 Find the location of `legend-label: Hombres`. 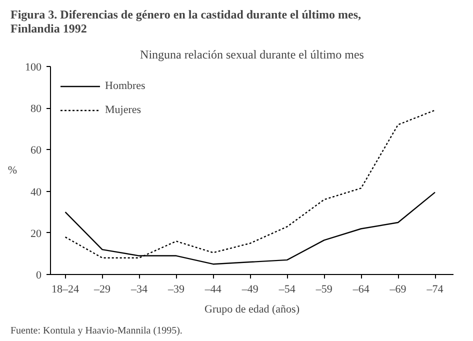

legend-label: Hombres is located at coordinates (125, 86).